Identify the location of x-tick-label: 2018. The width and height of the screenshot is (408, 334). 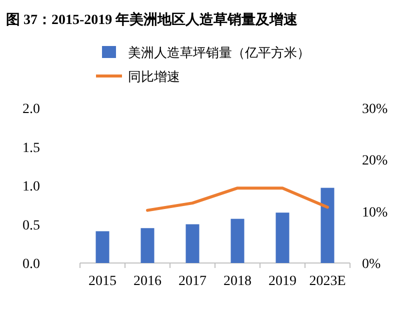
(238, 281).